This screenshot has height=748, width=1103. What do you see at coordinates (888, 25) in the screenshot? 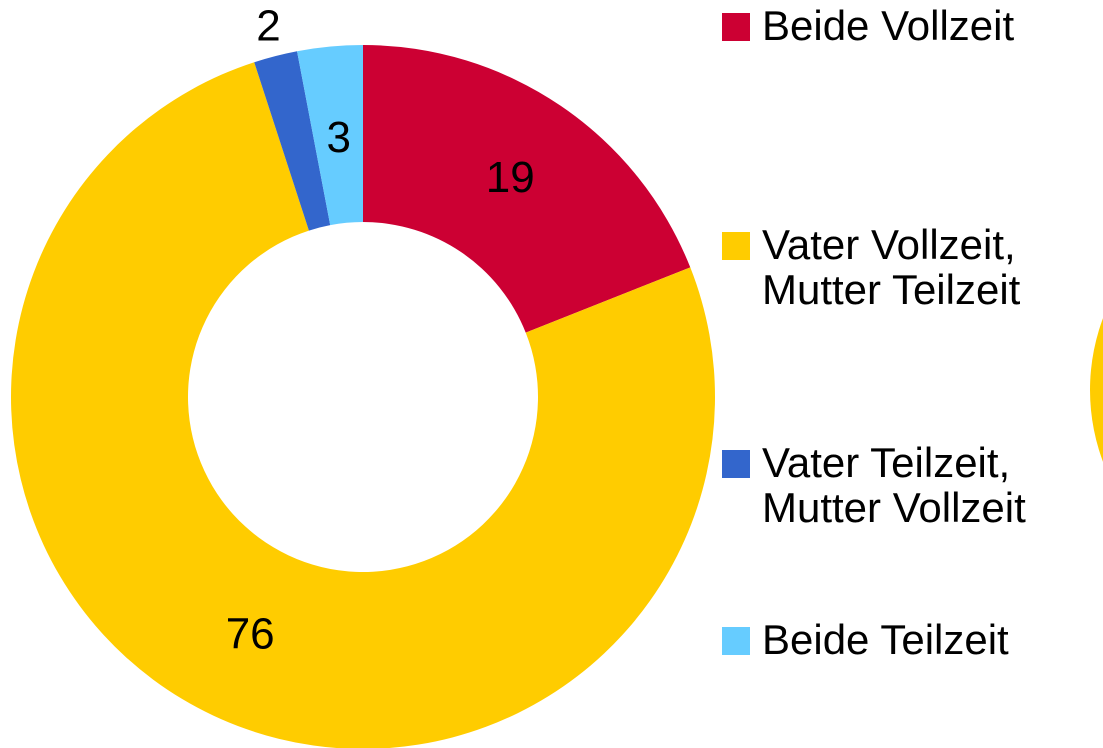
I see `legend-label: Beide Vollzeit` at bounding box center [888, 25].